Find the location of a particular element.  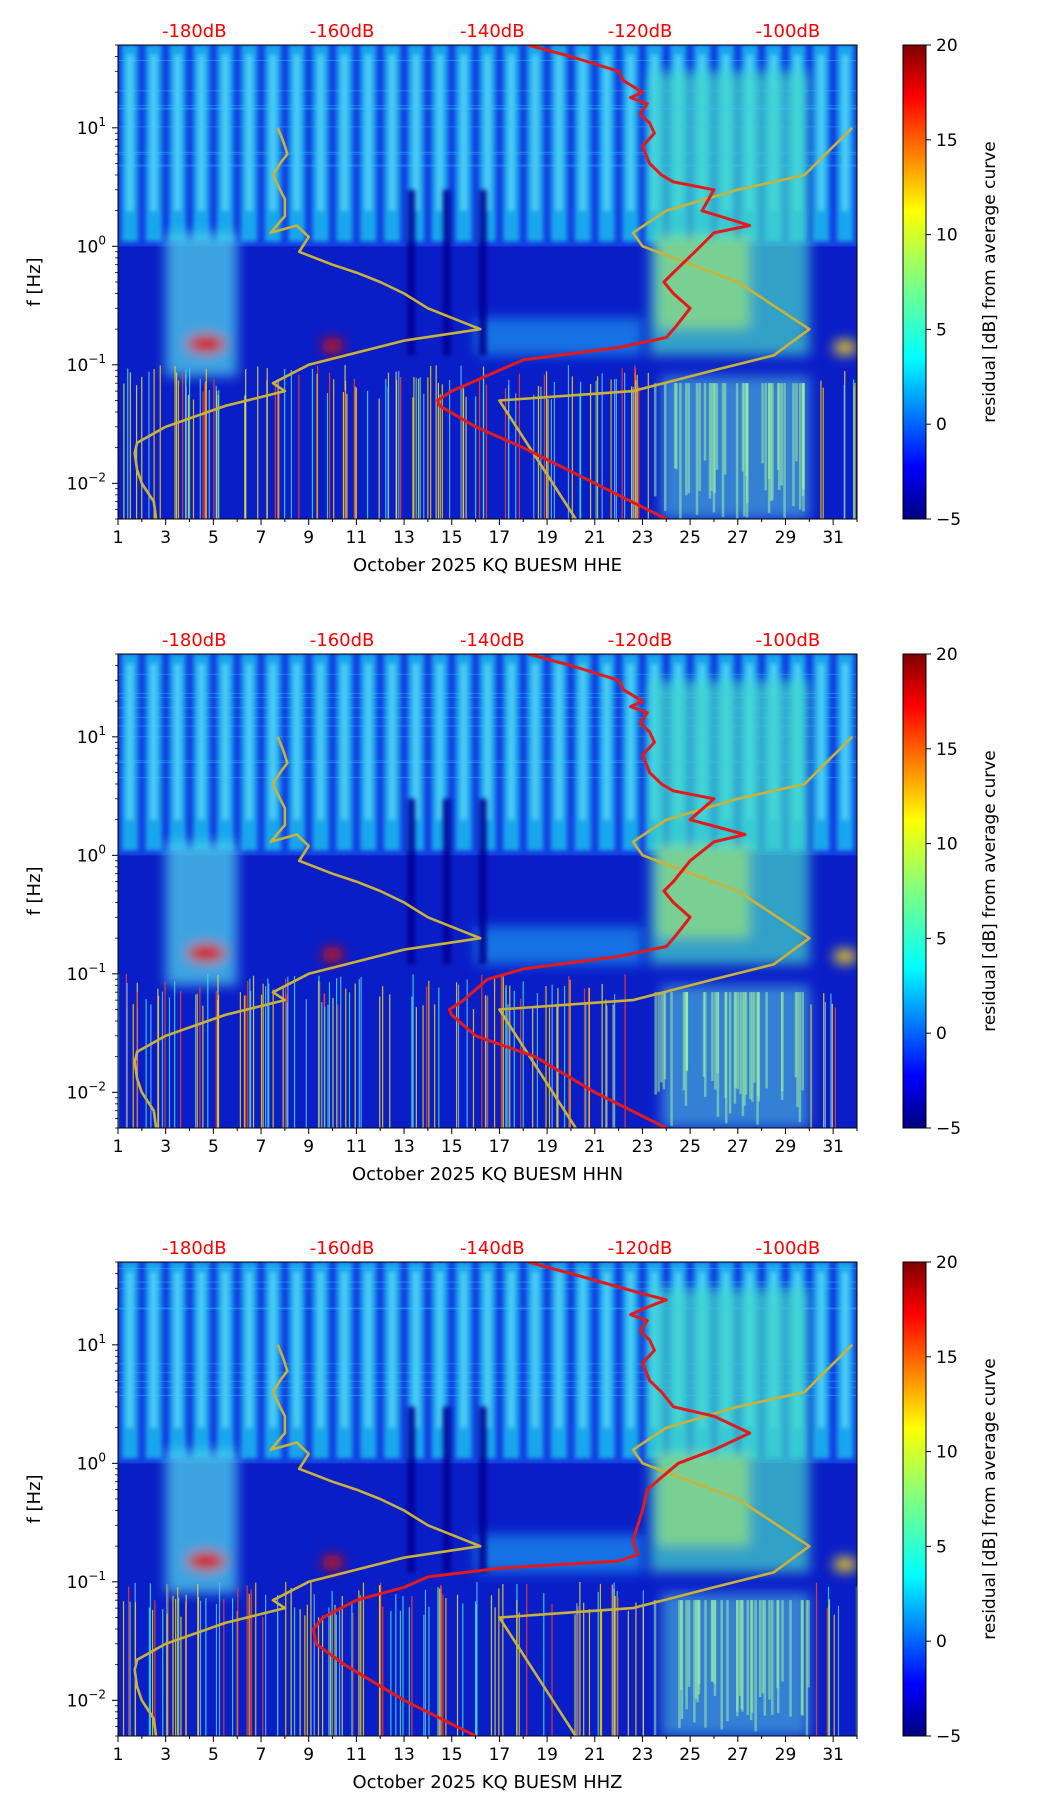

y-tick-label: 10⁻¹ is located at coordinates (86, 973).